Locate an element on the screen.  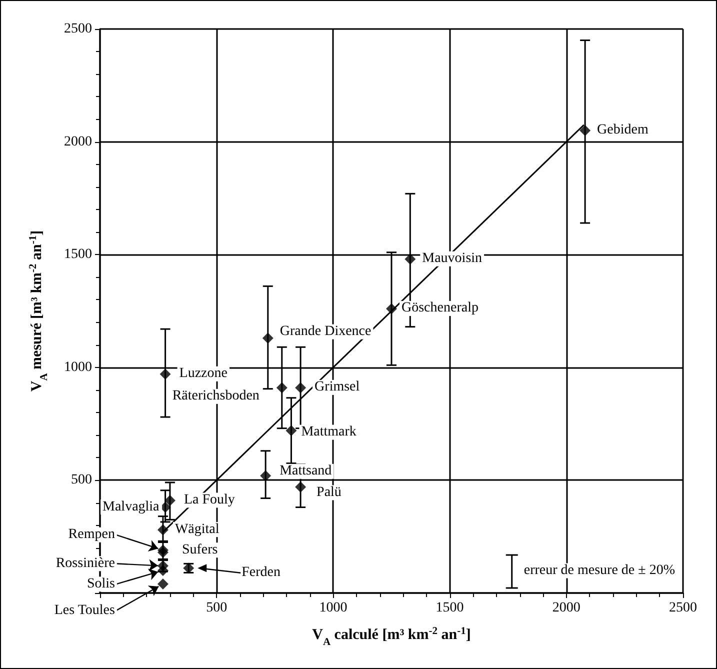
annotation: Göscheneralp is located at coordinates (440, 308).